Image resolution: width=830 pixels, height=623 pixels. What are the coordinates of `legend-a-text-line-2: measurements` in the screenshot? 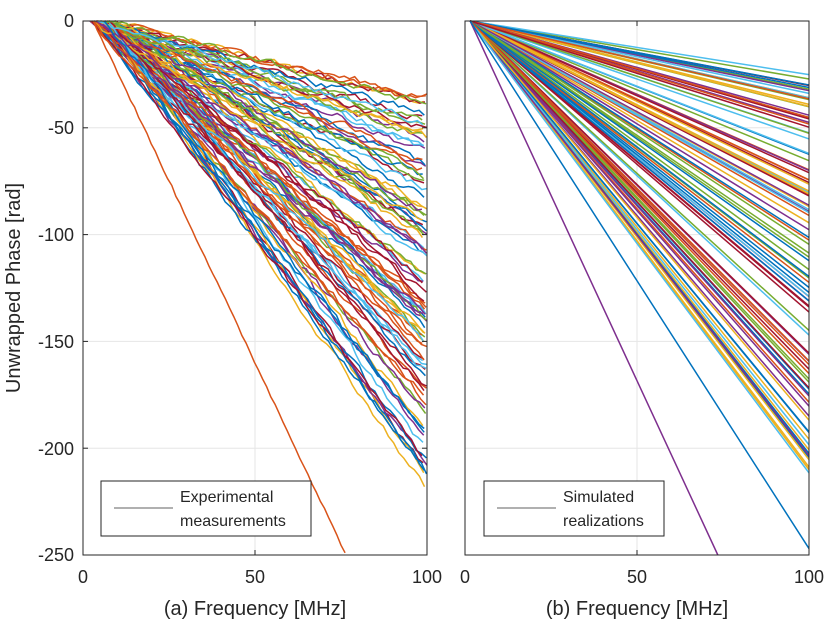 It's located at (233, 521).